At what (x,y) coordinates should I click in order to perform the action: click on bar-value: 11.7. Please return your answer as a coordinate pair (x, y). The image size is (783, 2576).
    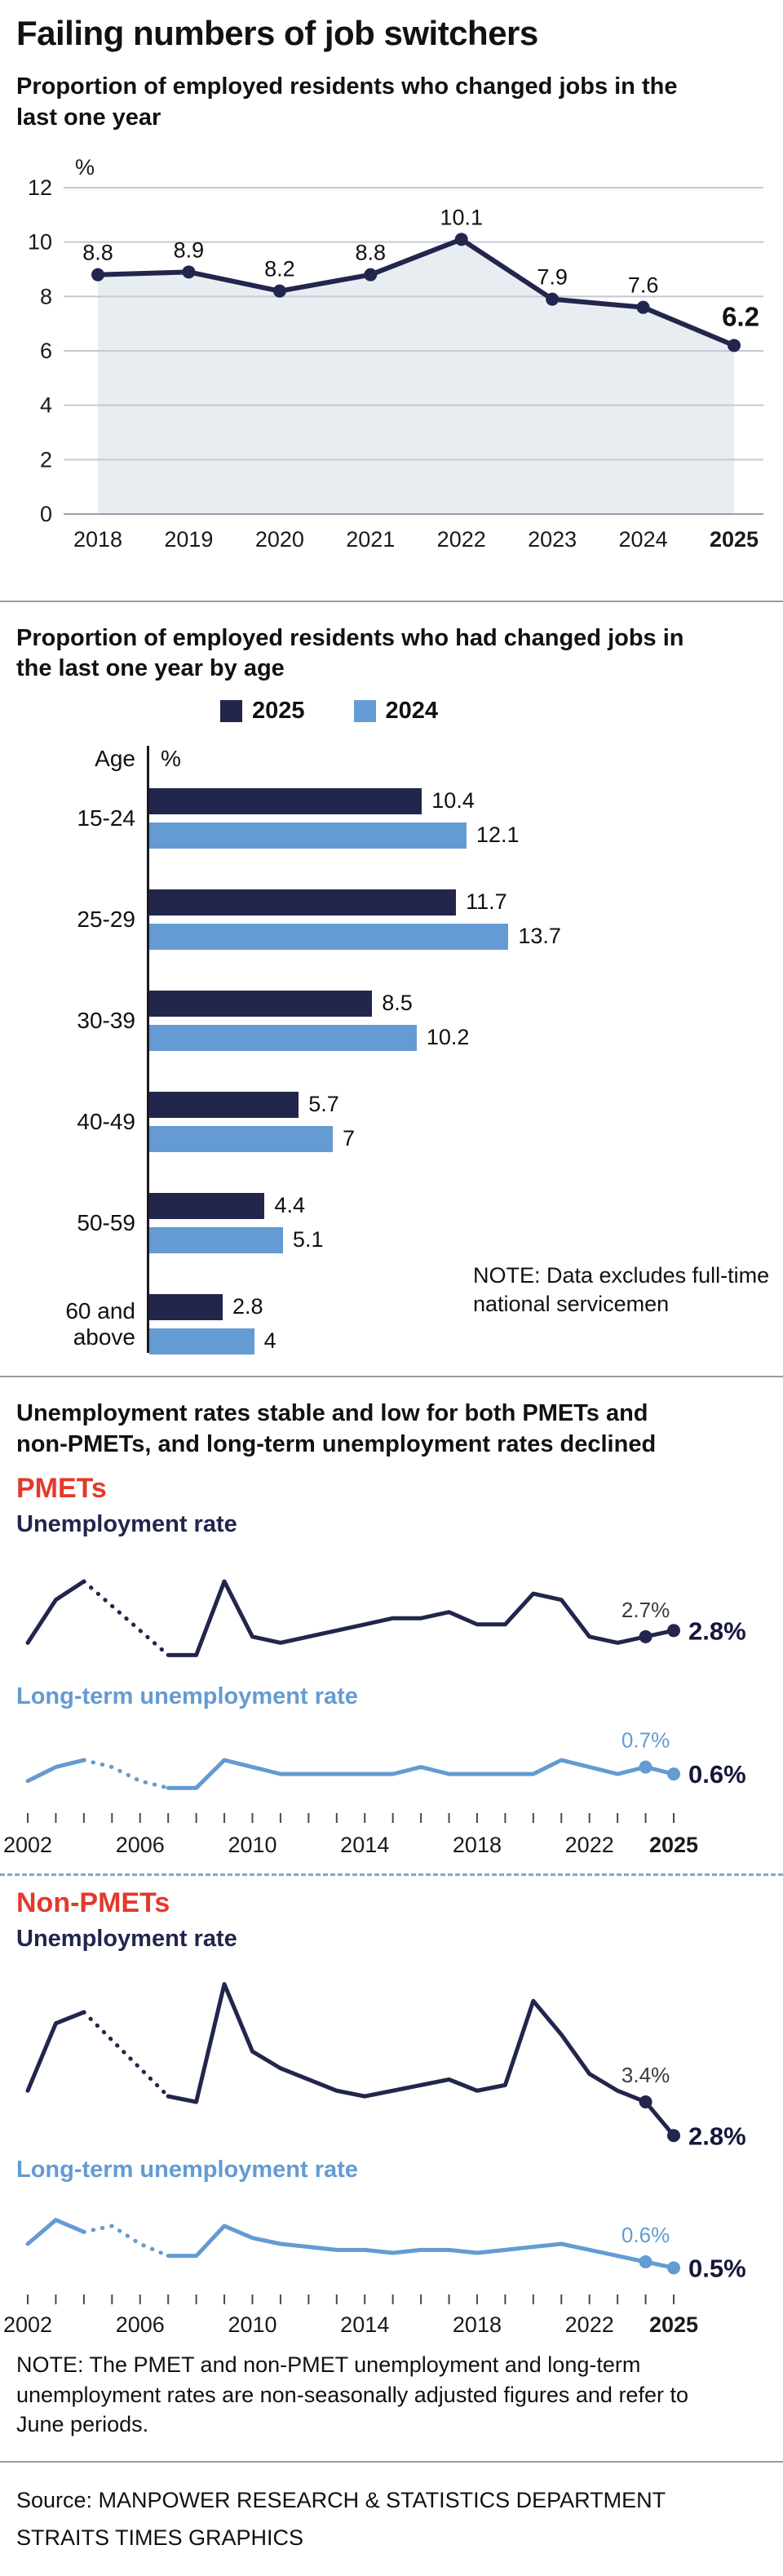
    Looking at the image, I should click on (486, 902).